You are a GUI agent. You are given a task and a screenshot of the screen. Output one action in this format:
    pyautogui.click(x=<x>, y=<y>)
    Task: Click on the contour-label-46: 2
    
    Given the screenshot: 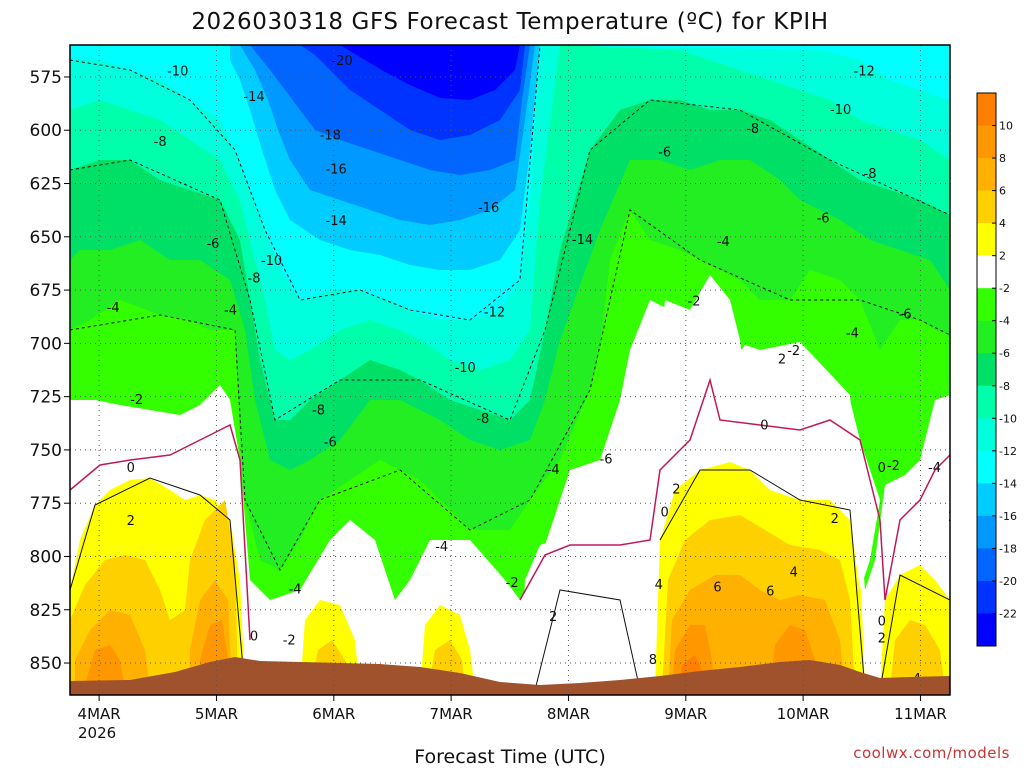 What is the action you would take?
    pyautogui.click(x=553, y=617)
    